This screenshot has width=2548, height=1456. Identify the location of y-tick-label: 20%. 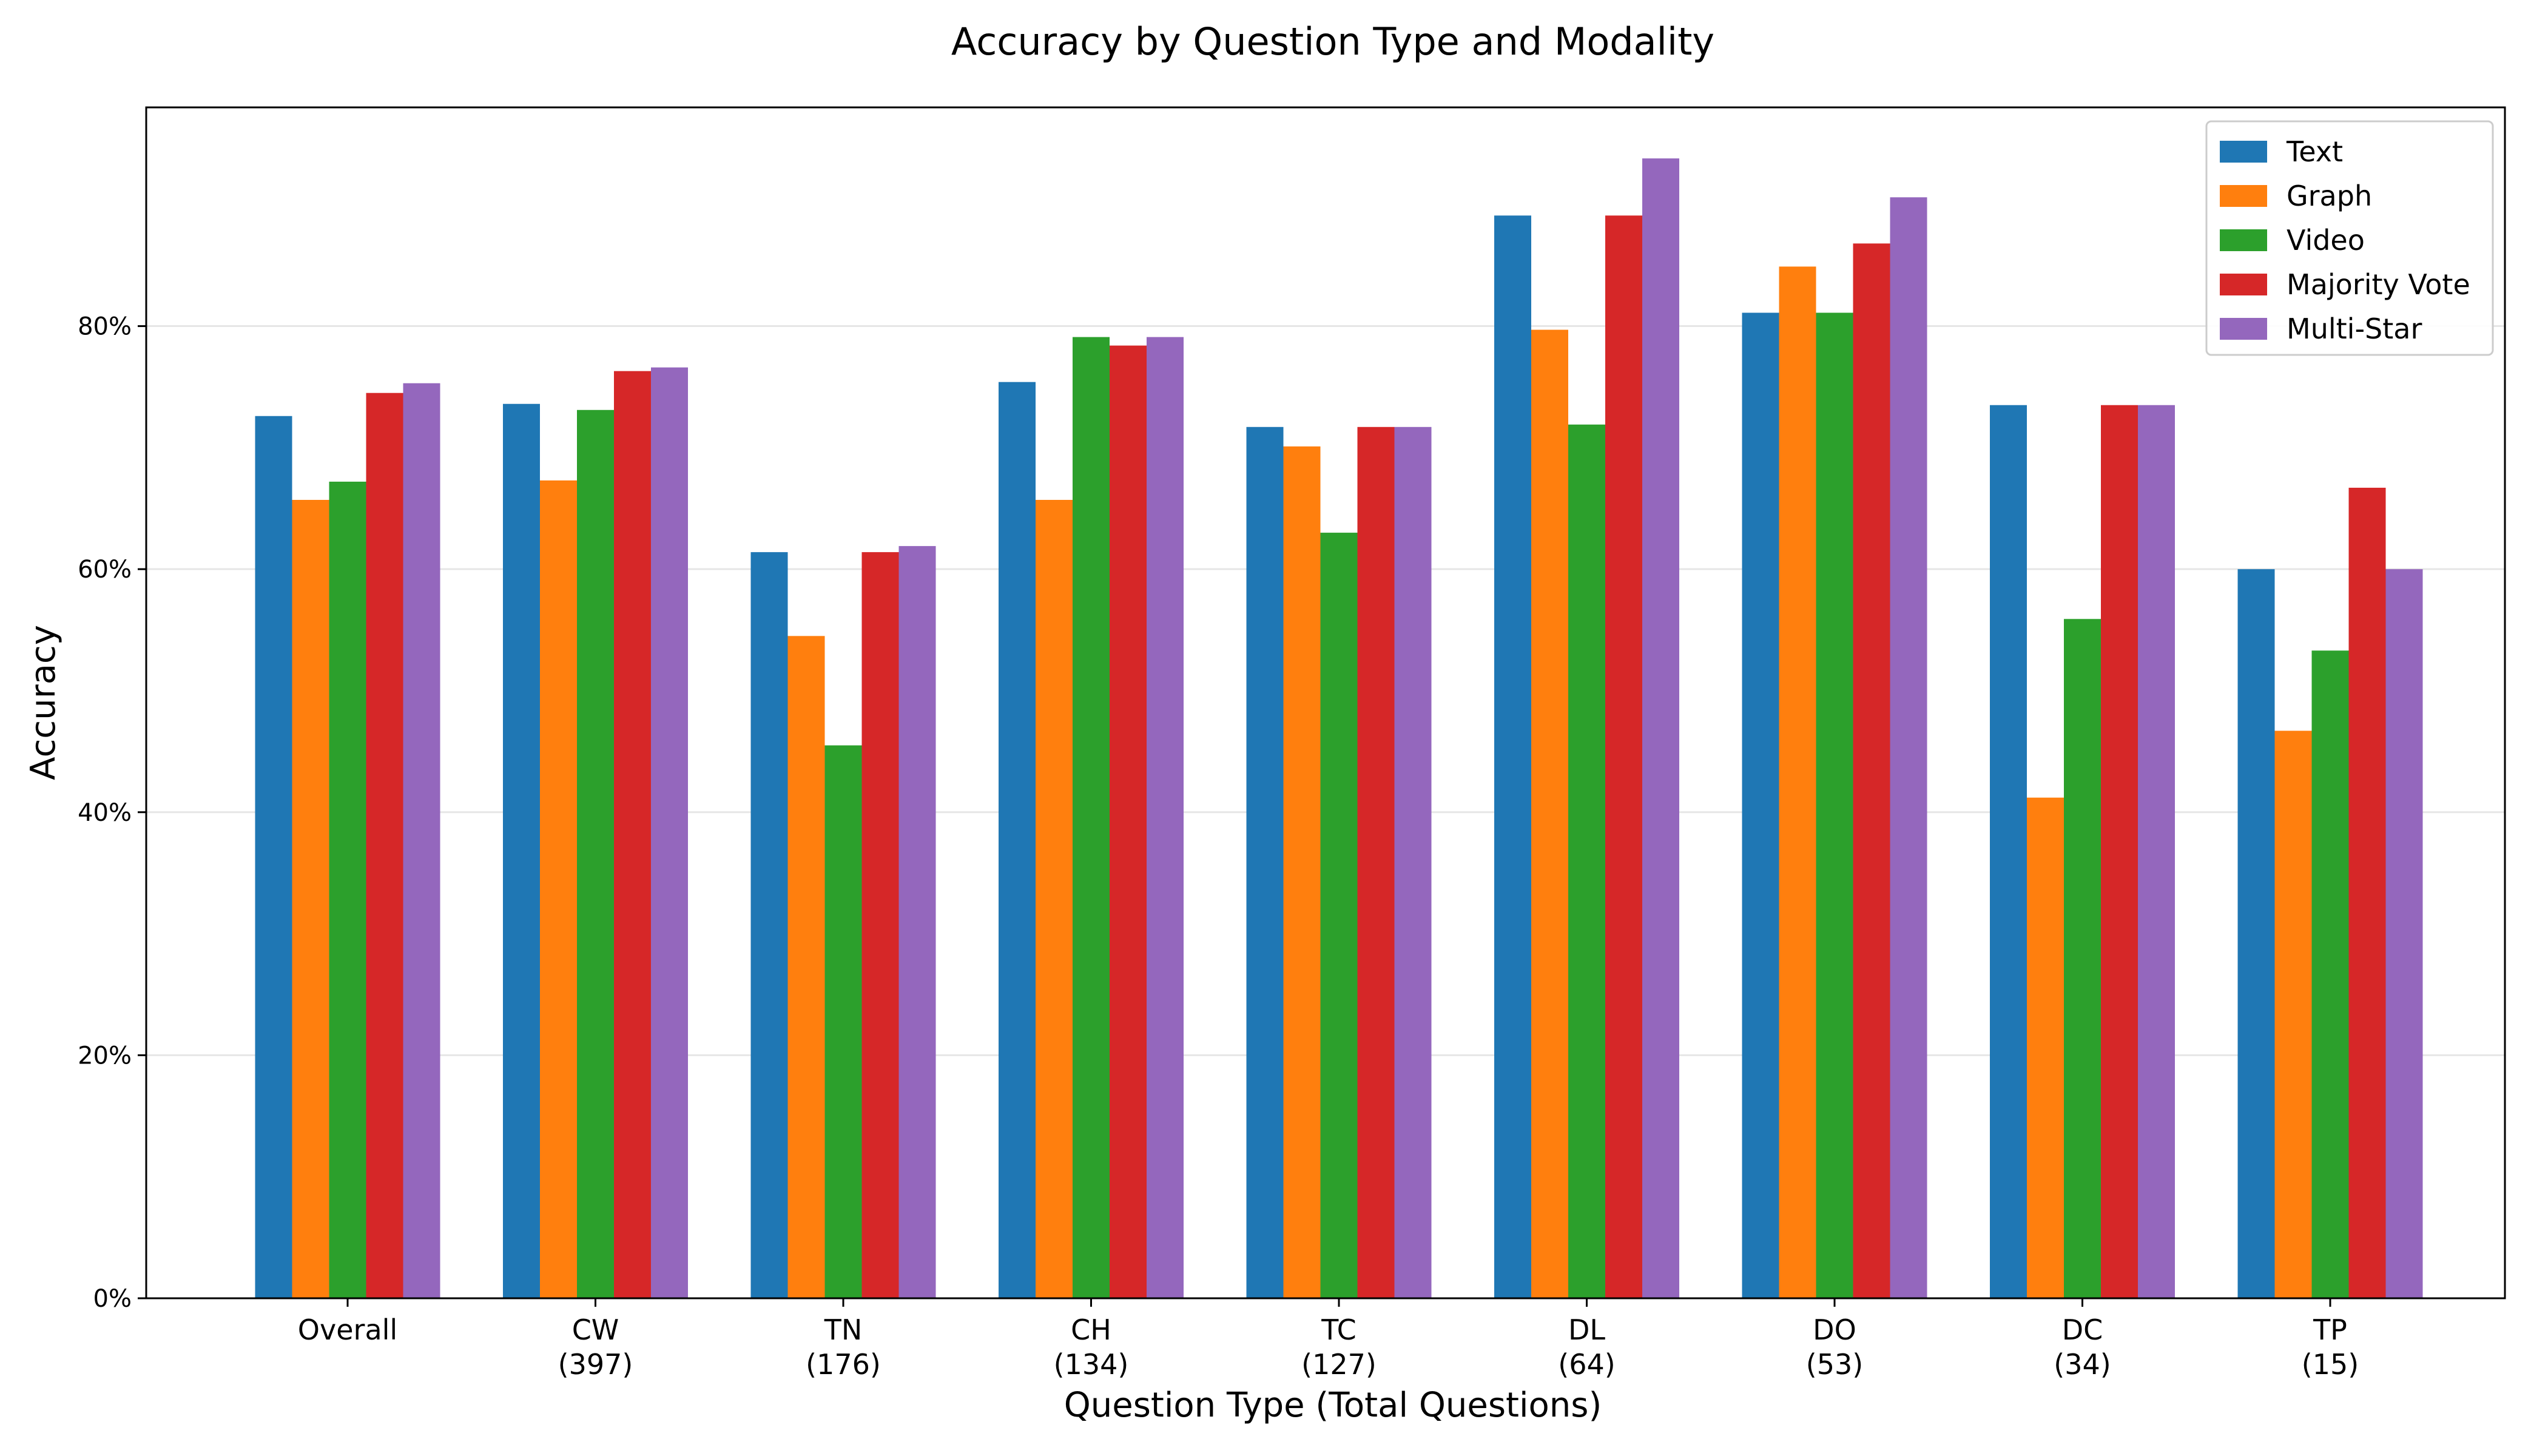
(105, 1056).